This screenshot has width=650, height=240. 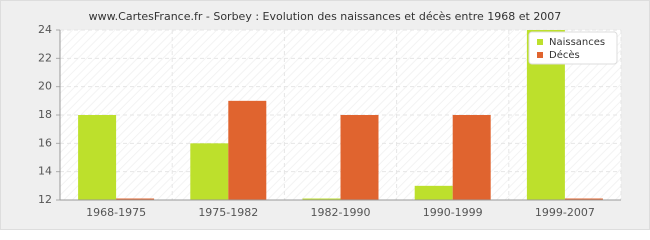 I want to click on legend-label: Décès, so click(x=564, y=55).